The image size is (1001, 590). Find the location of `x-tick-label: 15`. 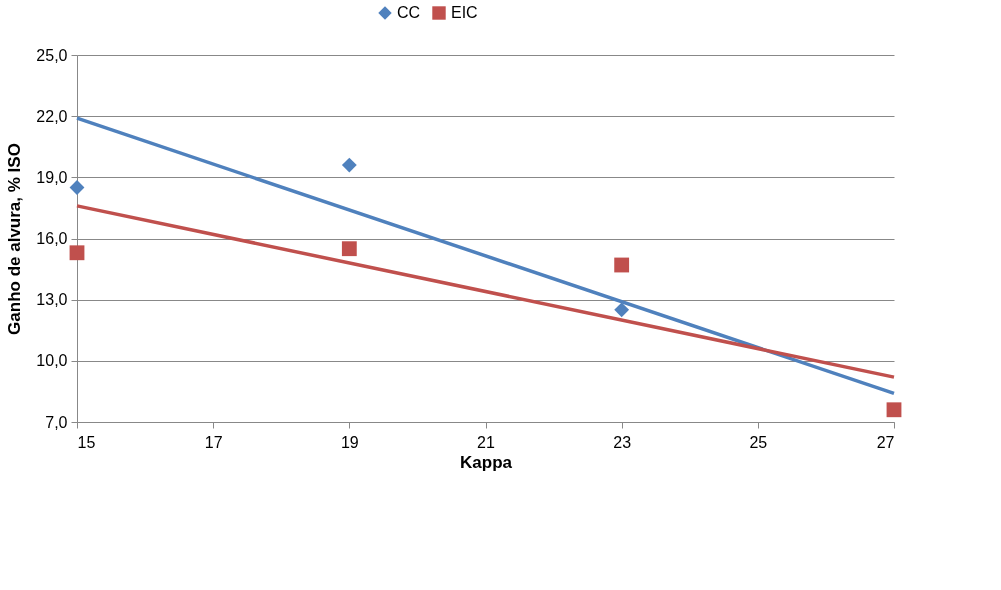

x-tick-label: 15 is located at coordinates (86, 442).